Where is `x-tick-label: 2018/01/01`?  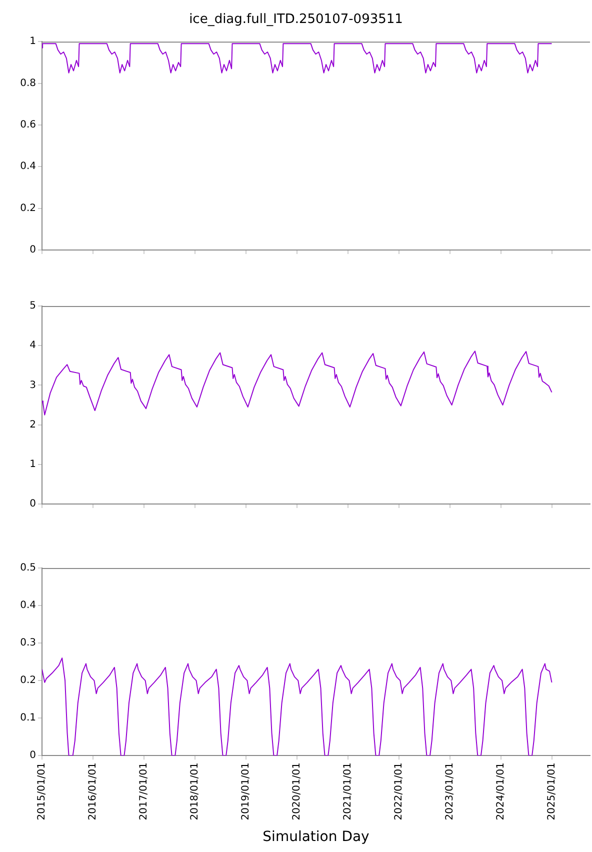 x-tick-label: 2018/01/01 is located at coordinates (195, 791).